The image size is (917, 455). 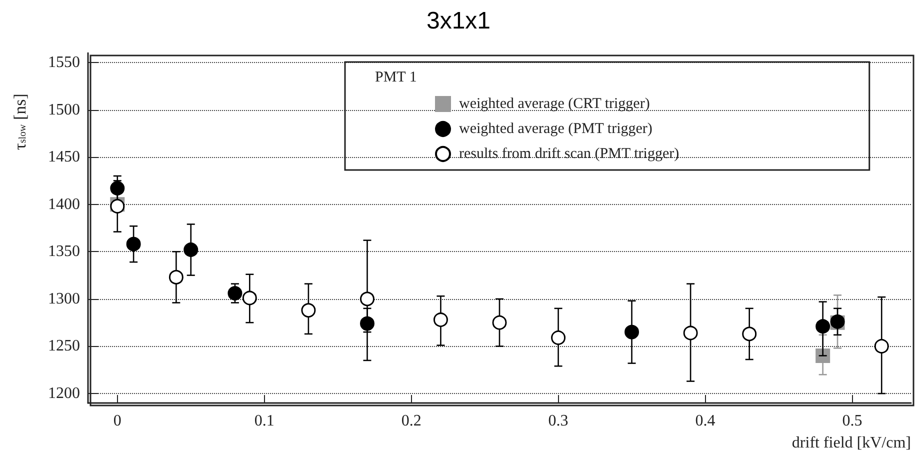 I want to click on y-tick-label: 1400, so click(x=64, y=204).